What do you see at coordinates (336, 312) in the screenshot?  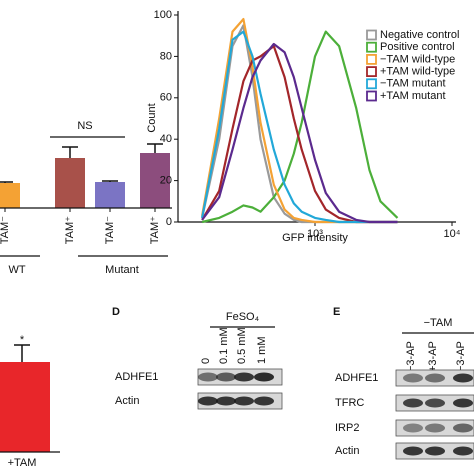 I see `panel-letter: E` at bounding box center [336, 312].